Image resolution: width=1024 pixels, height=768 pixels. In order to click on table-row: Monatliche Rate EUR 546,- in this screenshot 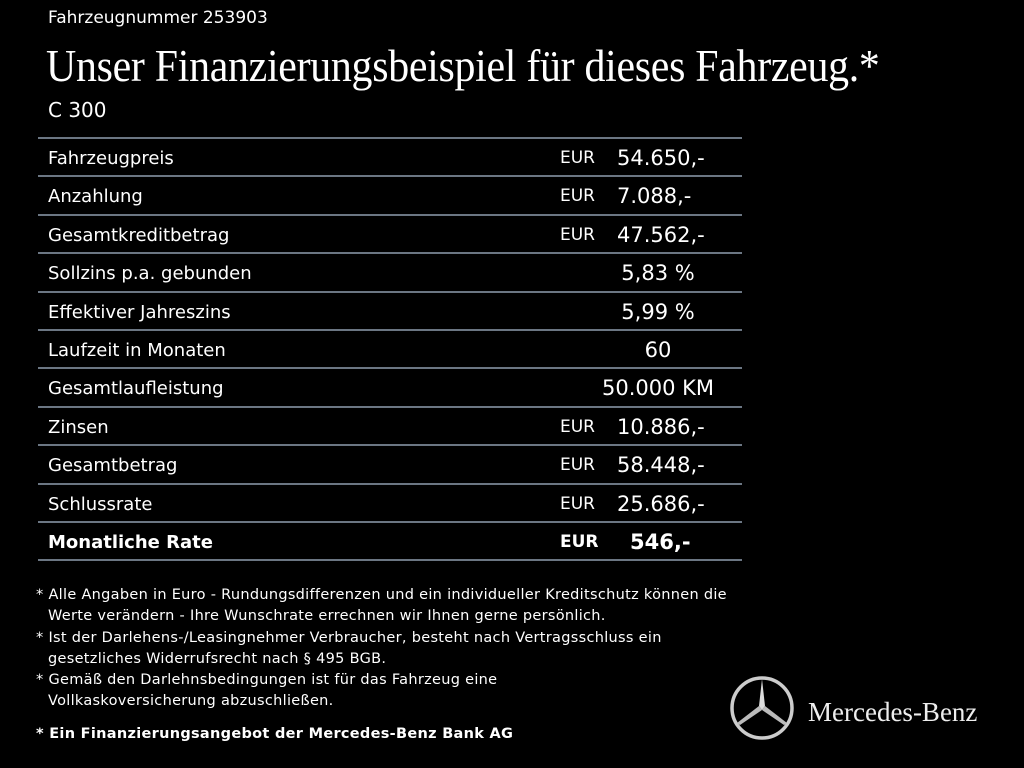, I will do `click(390, 541)`.